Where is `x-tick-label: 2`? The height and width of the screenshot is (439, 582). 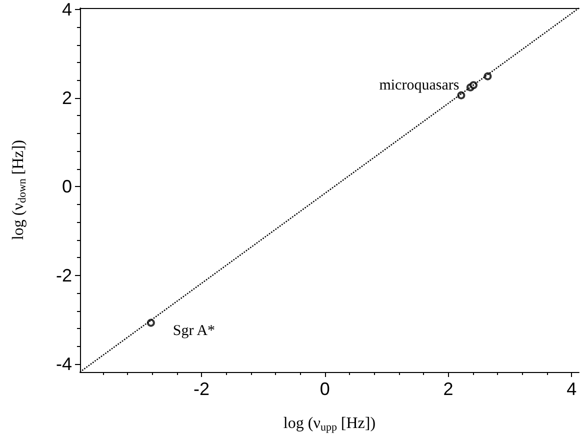
x-tick-label: 2 is located at coordinates (448, 389).